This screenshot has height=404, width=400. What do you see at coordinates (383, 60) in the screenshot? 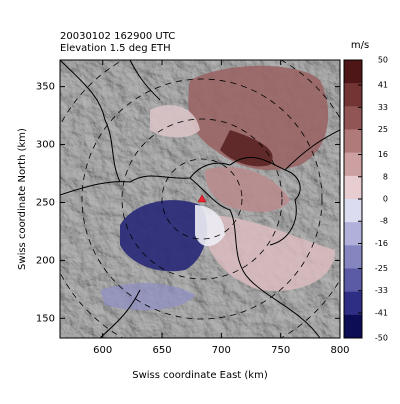
I see `colorbar-tick-label: 50` at bounding box center [383, 60].